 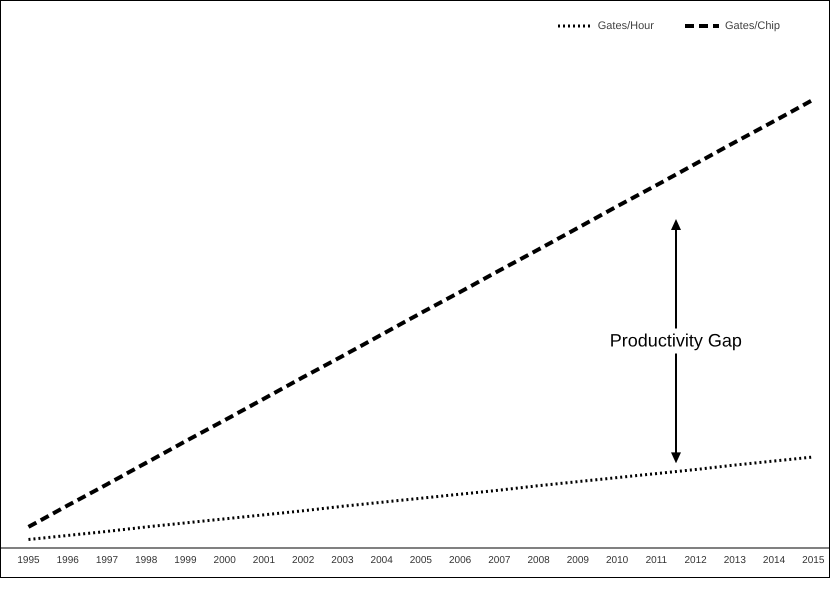 I want to click on legend-label: Gates/Hour, so click(x=626, y=26).